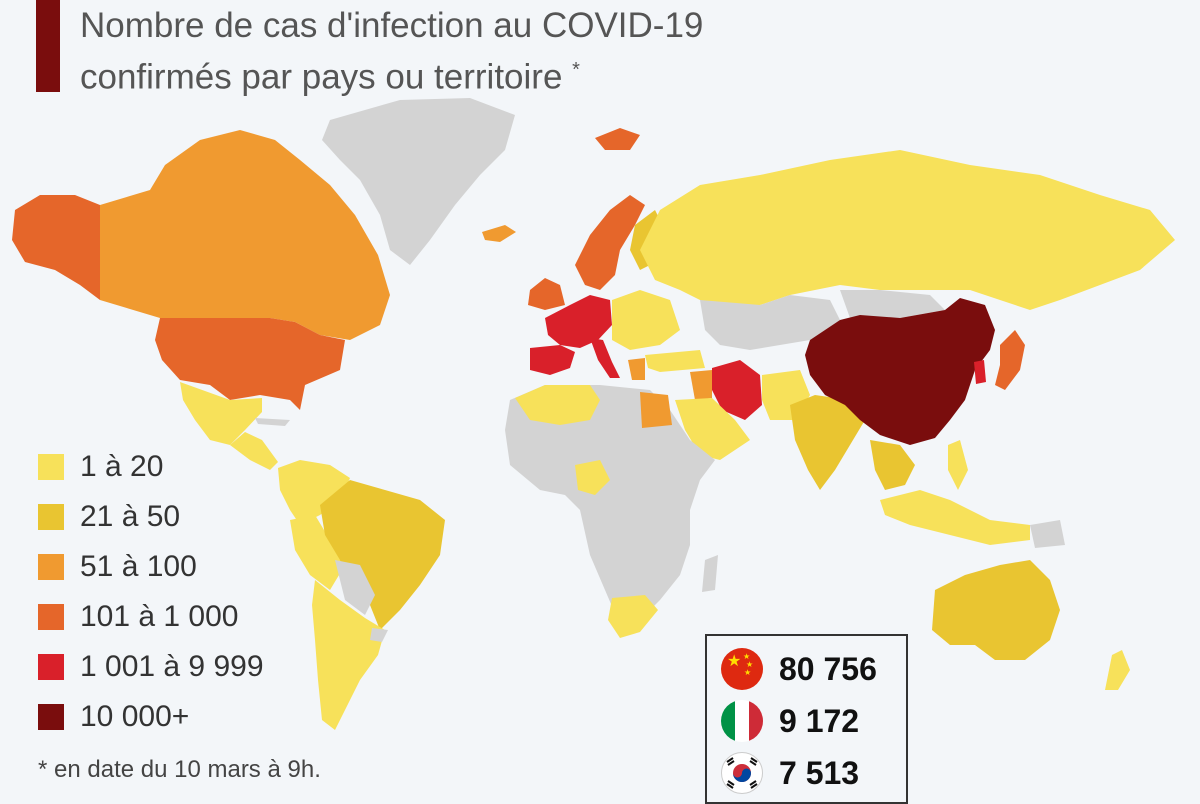 The height and width of the screenshot is (804, 1200). Describe the element at coordinates (379, 635) in the screenshot. I see `uruguay` at that location.